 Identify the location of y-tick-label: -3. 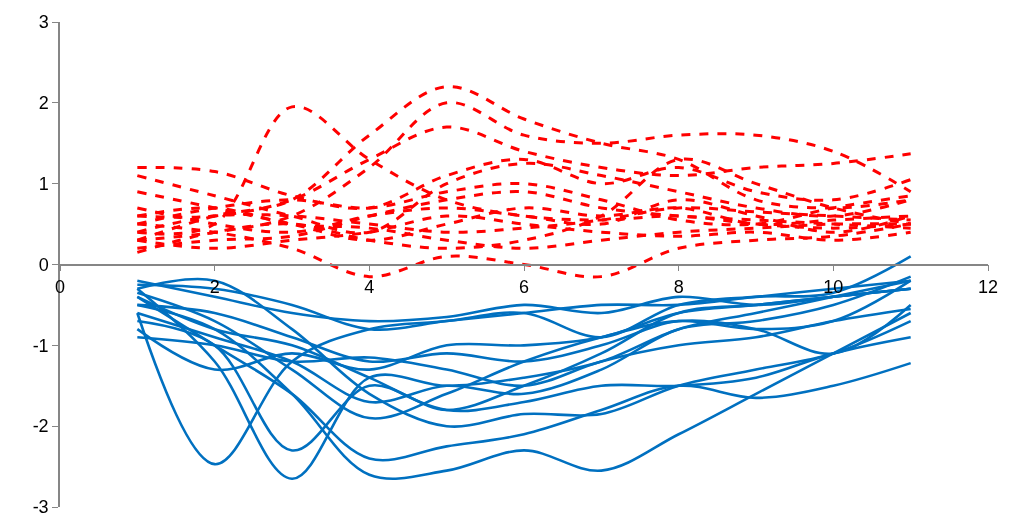
(40, 507).